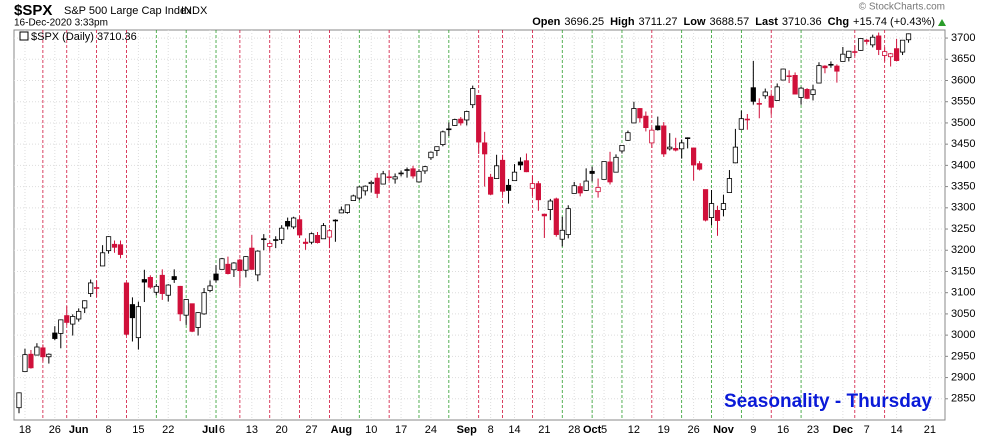 Image resolution: width=990 pixels, height=438 pixels. Describe the element at coordinates (753, 430) in the screenshot. I see `x-tick-label: 9` at that location.